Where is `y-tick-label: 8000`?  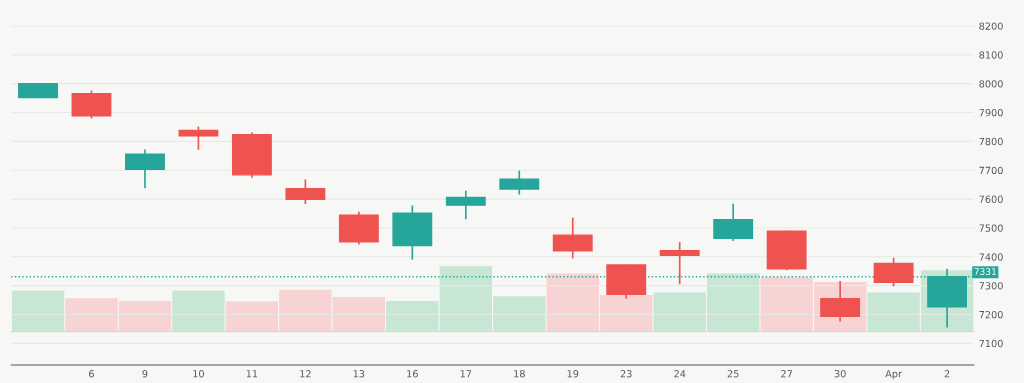
y-tick-label: 8000 is located at coordinates (991, 84).